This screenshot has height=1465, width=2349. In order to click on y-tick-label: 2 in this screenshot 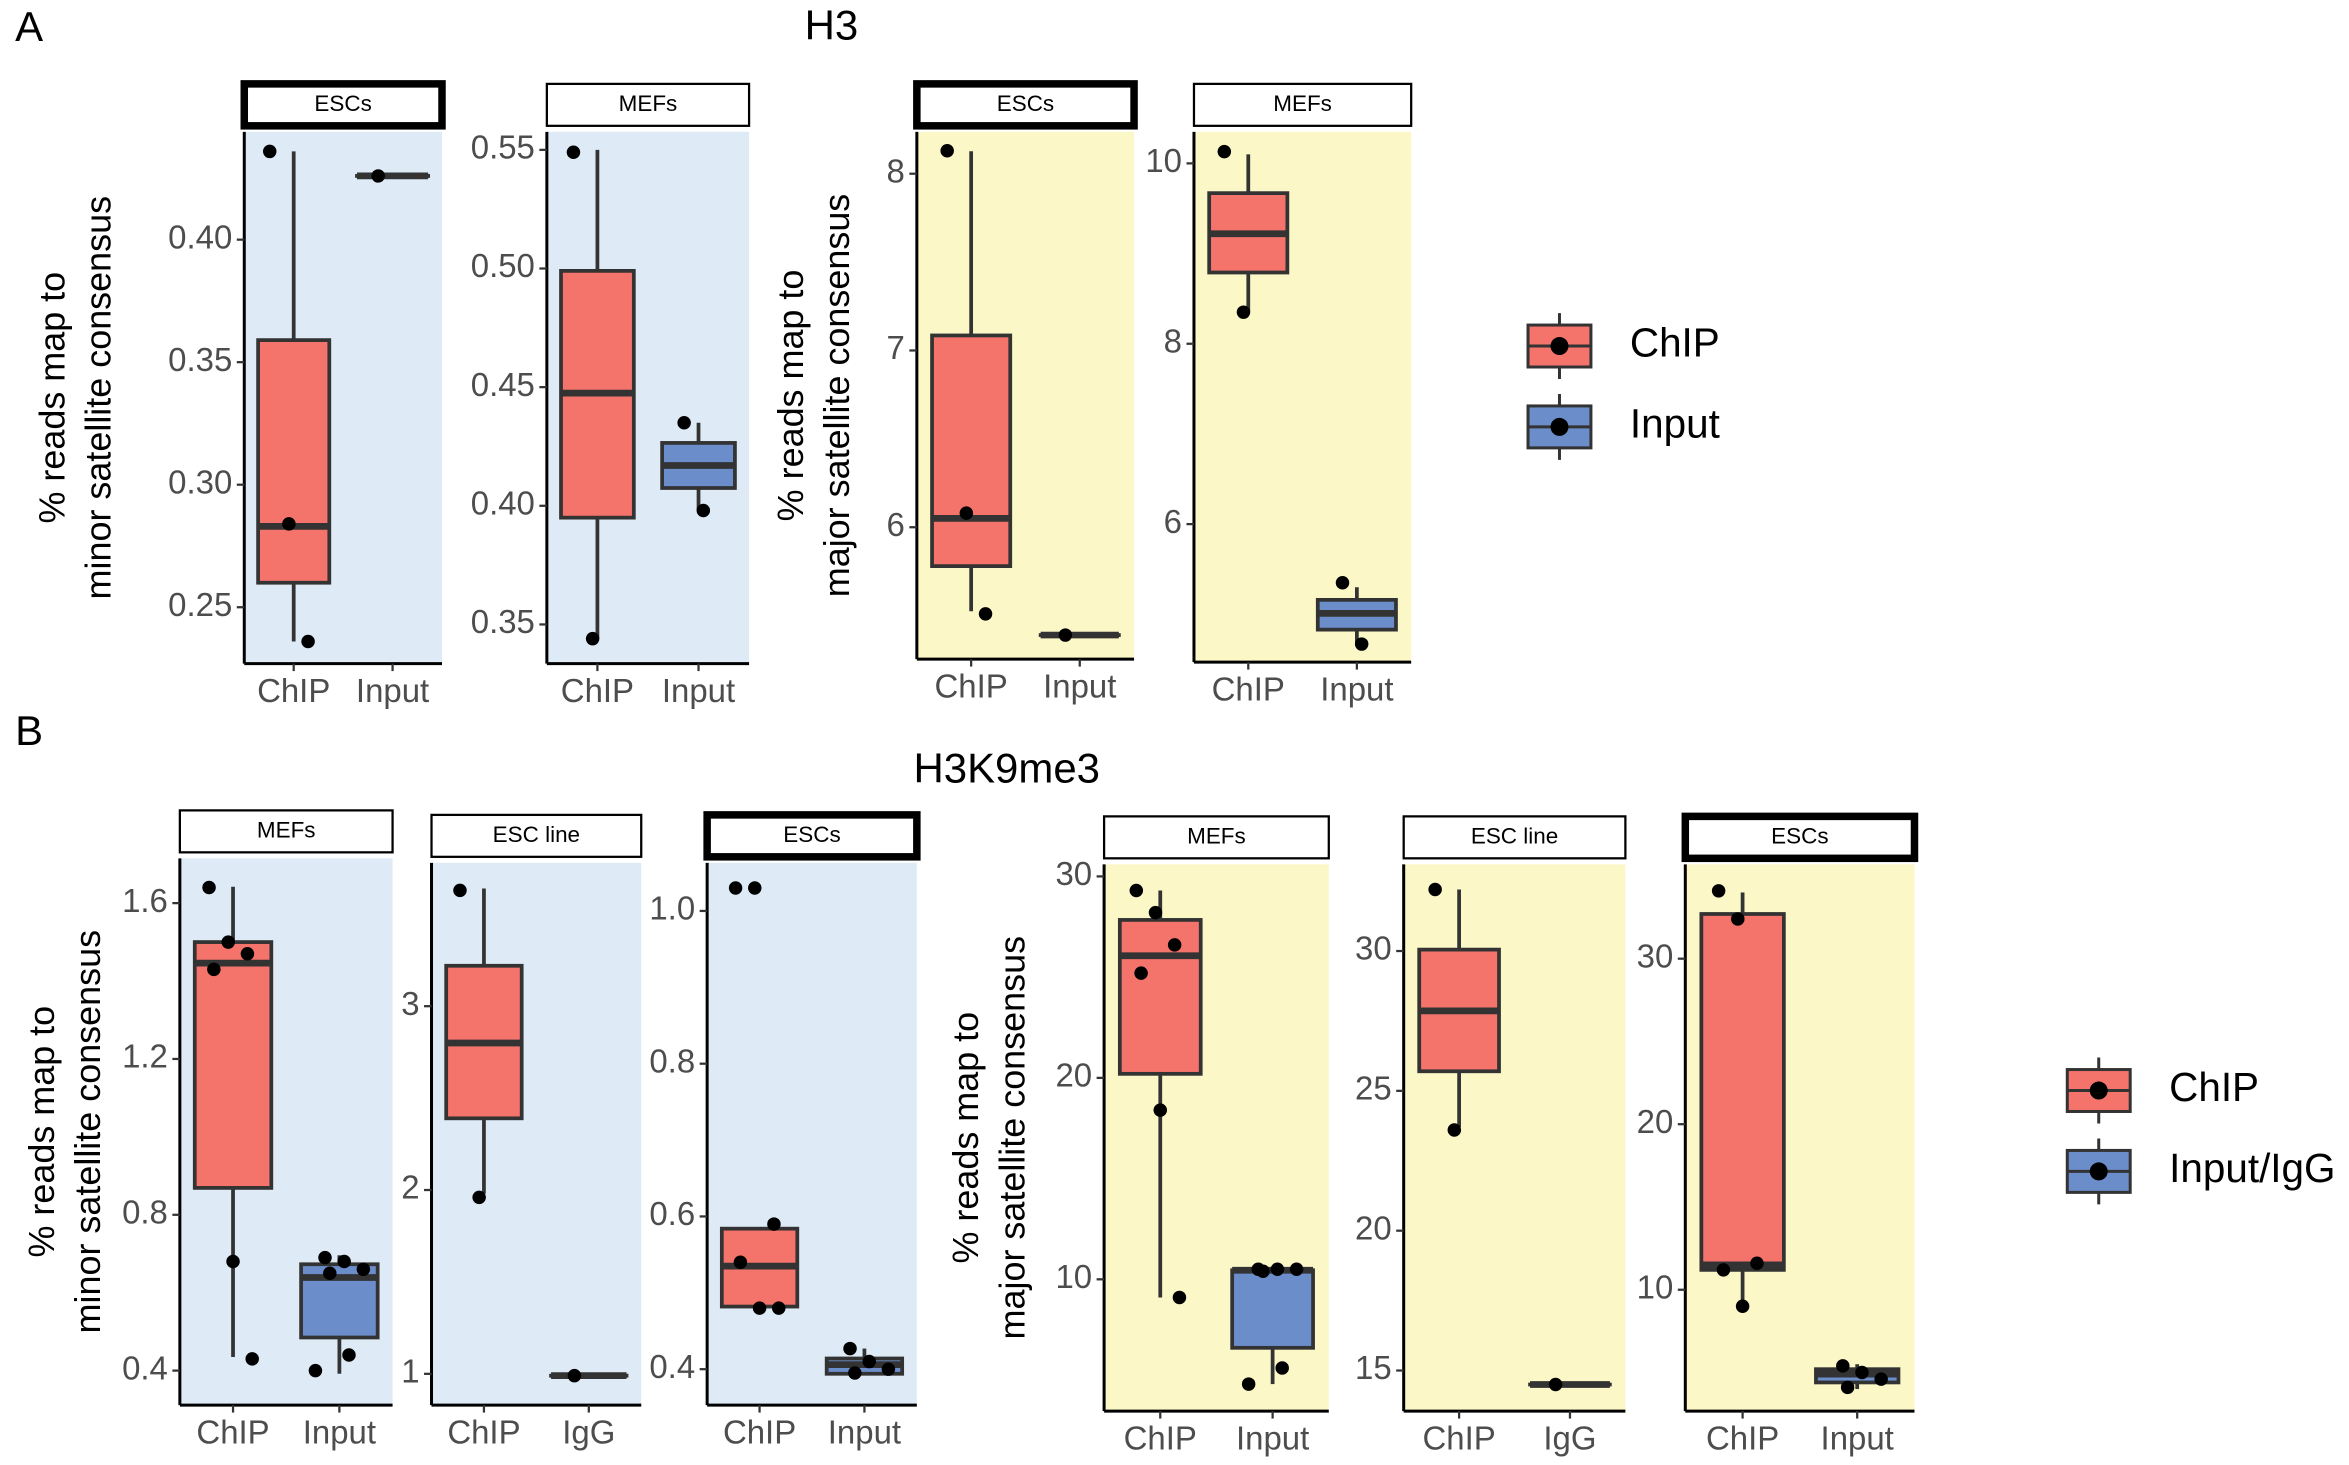, I will do `click(410, 1187)`.